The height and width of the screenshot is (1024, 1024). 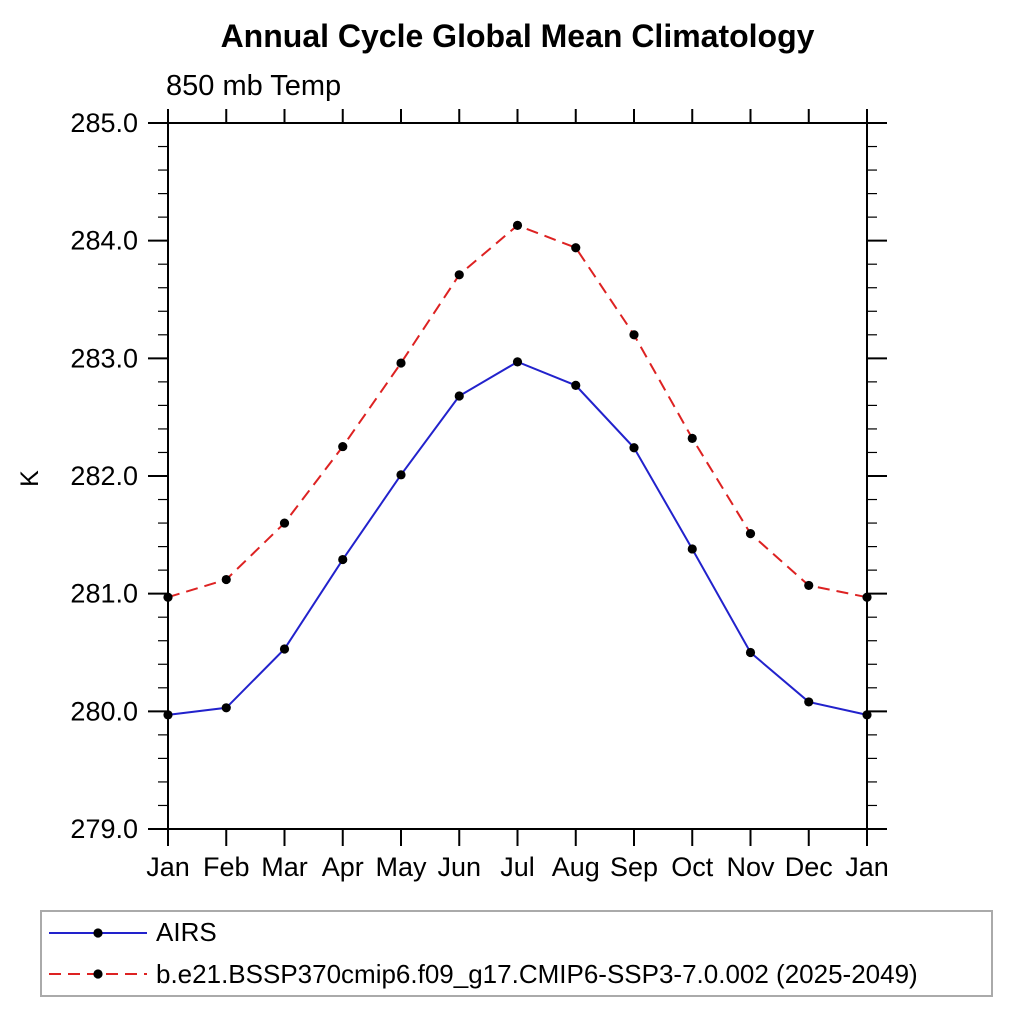 What do you see at coordinates (104, 711) in the screenshot?
I see `y-tick-label: 280.0` at bounding box center [104, 711].